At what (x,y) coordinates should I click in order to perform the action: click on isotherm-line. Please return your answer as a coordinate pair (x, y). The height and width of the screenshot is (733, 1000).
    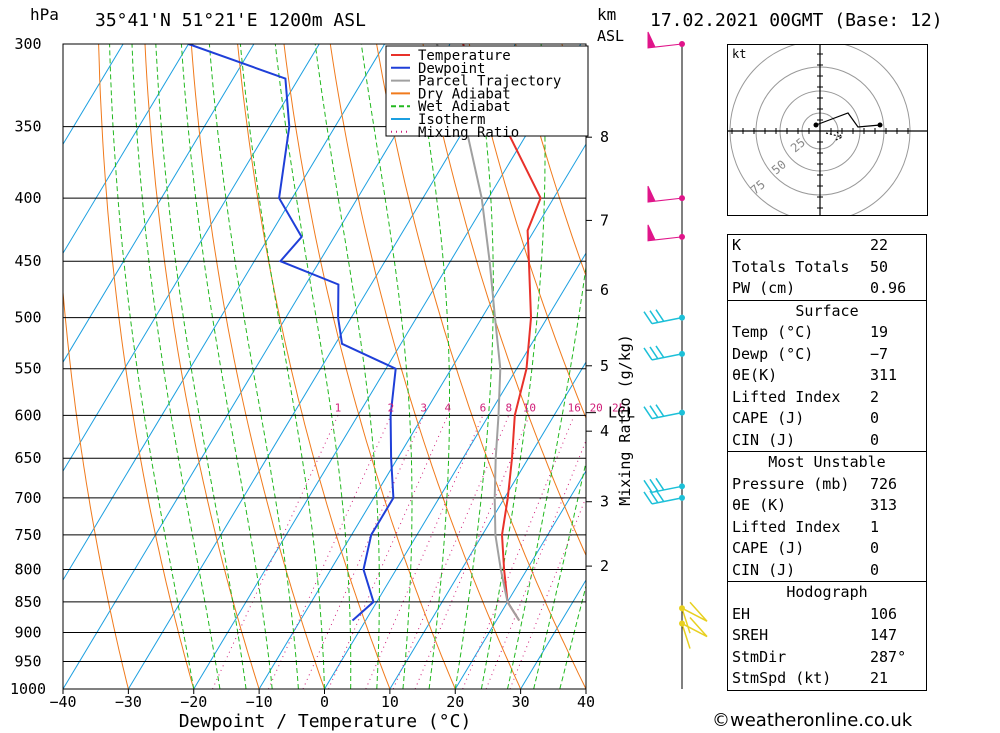
    Looking at the image, I should click on (159, 204).